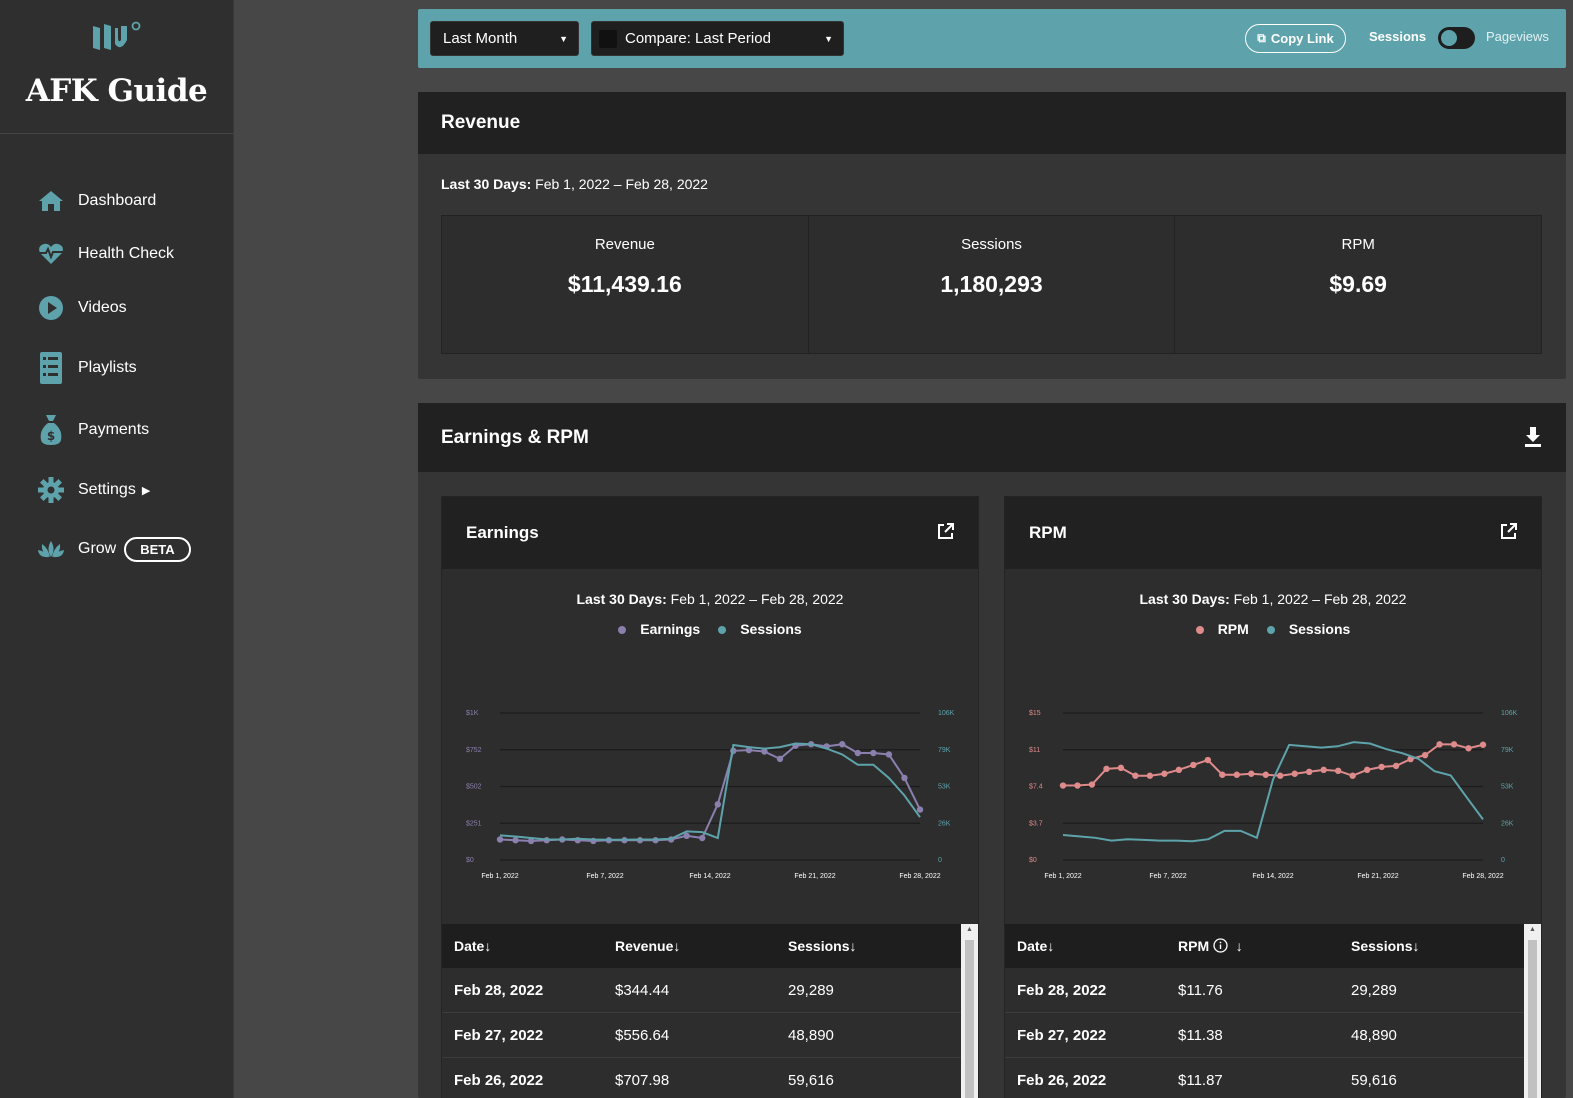 The width and height of the screenshot is (1573, 1098). I want to click on y-right-tick-label: 106K, so click(946, 713).